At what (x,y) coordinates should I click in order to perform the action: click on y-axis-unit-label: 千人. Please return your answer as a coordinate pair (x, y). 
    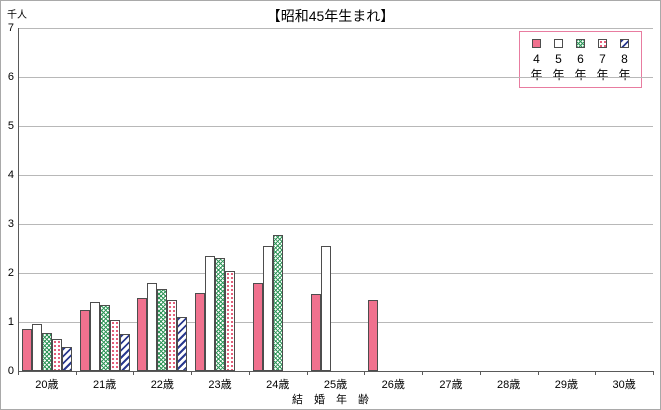
    Looking at the image, I should click on (17, 15).